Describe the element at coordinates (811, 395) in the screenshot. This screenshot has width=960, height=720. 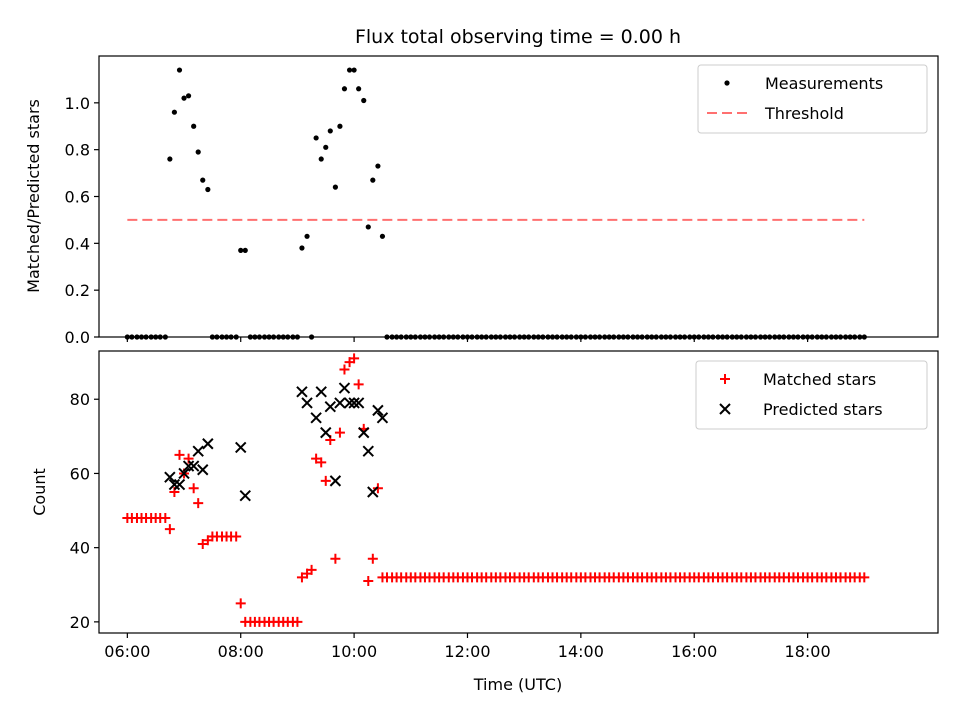
I see `bottom-legend: Matched stars Predicted stars` at that location.